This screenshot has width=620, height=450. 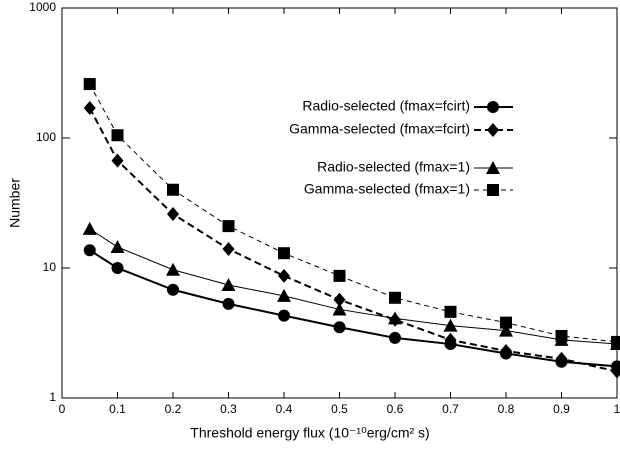 What do you see at coordinates (379, 129) in the screenshot?
I see `legend-label: Gamma-selected (fmax=fcirt)` at bounding box center [379, 129].